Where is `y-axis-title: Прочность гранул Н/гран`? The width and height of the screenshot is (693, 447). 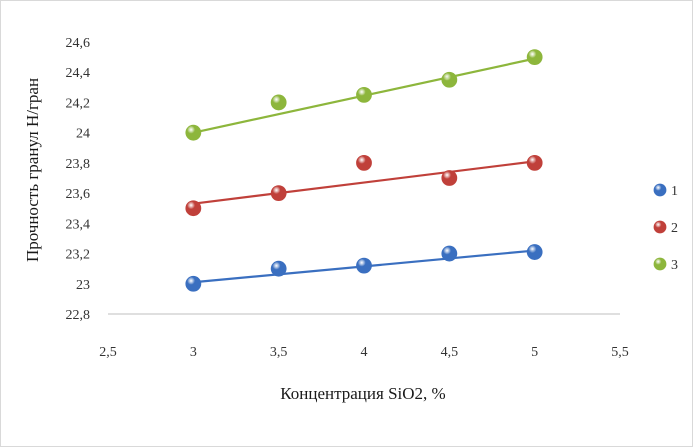 y-axis-title: Прочность гранул Н/гран is located at coordinates (32, 170).